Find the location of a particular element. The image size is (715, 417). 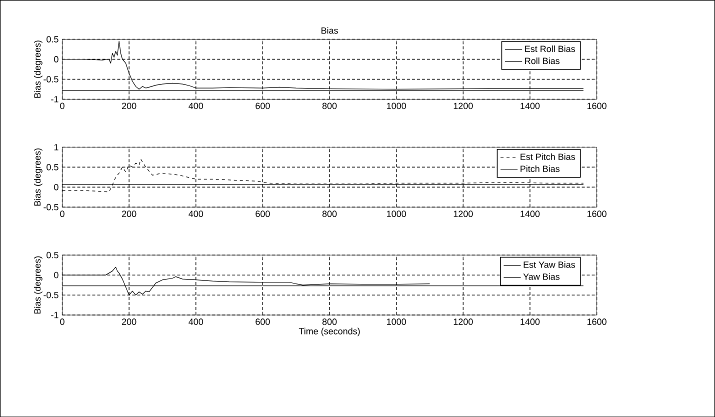

legend-label: Est Yaw Bias is located at coordinates (550, 264).